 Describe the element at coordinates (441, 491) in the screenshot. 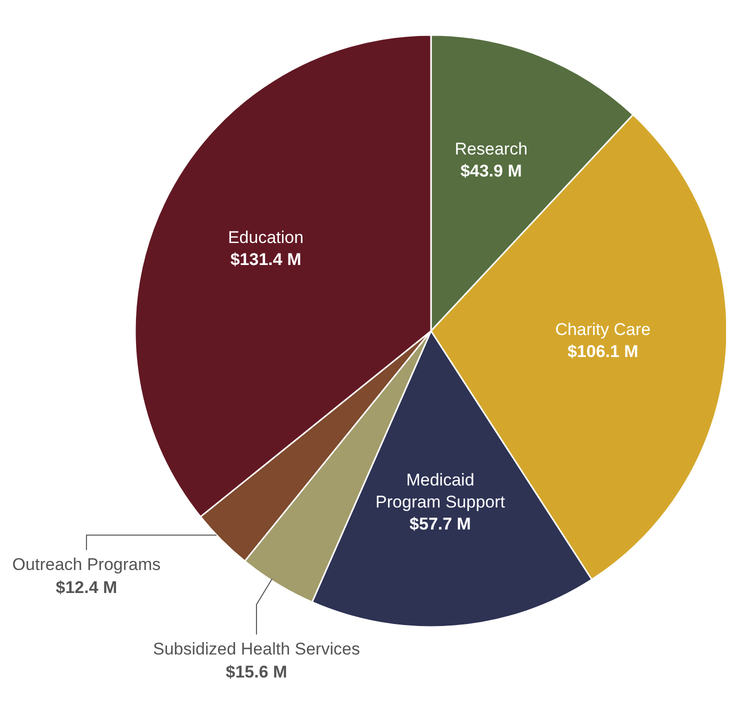

I see `slice-label: Medicaid Program Support` at that location.